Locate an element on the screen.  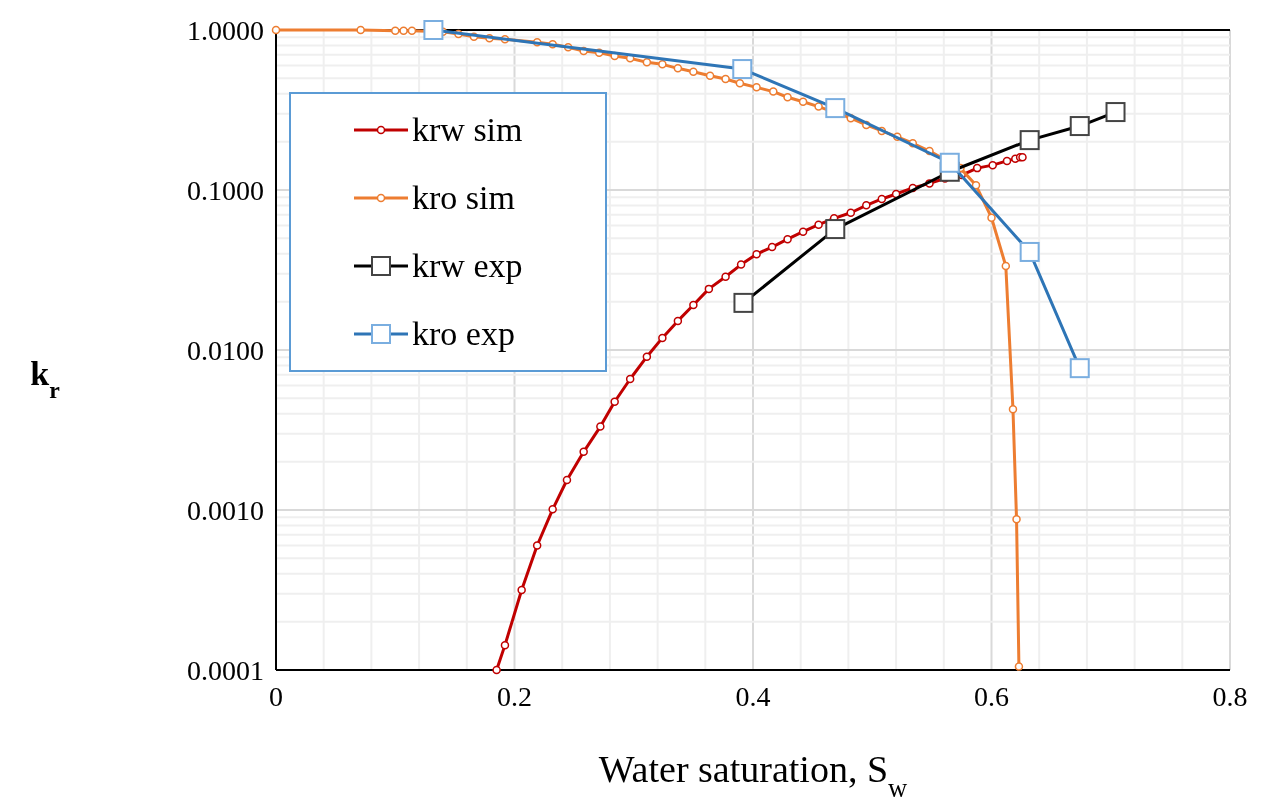
legend-label: krw sim is located at coordinates (467, 129).